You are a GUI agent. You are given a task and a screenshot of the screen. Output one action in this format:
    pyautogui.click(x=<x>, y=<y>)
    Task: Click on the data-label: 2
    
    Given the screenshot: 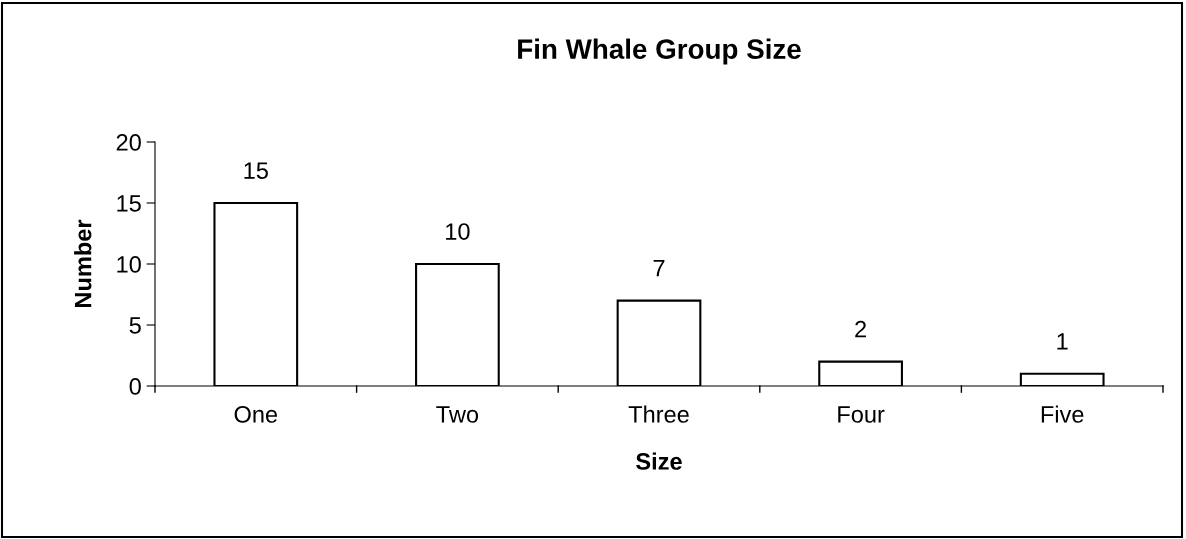 What is the action you would take?
    pyautogui.click(x=860, y=329)
    